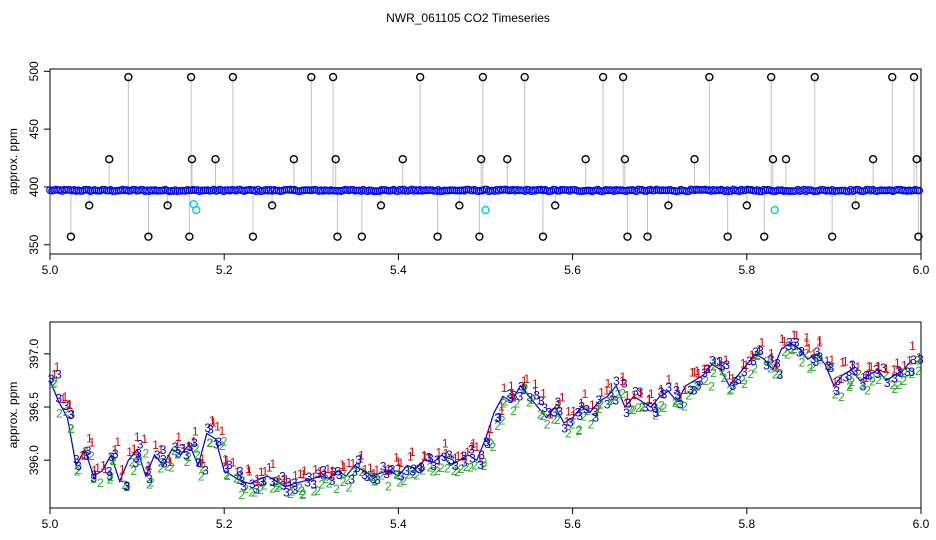 The image size is (936, 540). Describe the element at coordinates (34, 71) in the screenshot. I see `y-tick-label: 500` at that location.